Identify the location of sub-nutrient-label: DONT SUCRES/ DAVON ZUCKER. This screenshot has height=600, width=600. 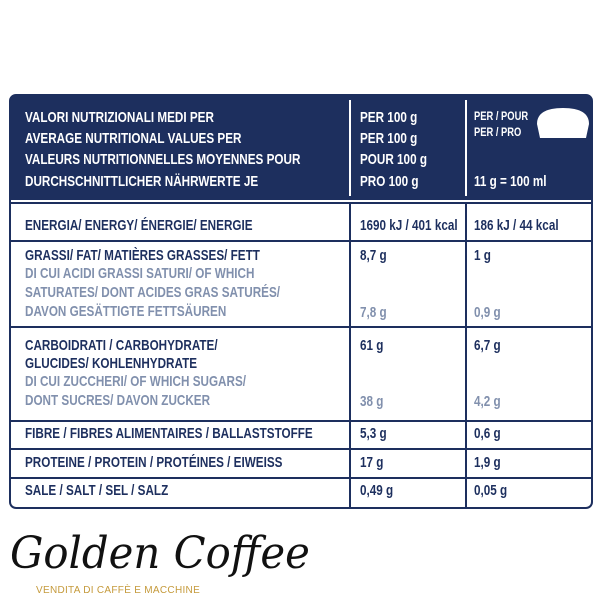
(118, 400).